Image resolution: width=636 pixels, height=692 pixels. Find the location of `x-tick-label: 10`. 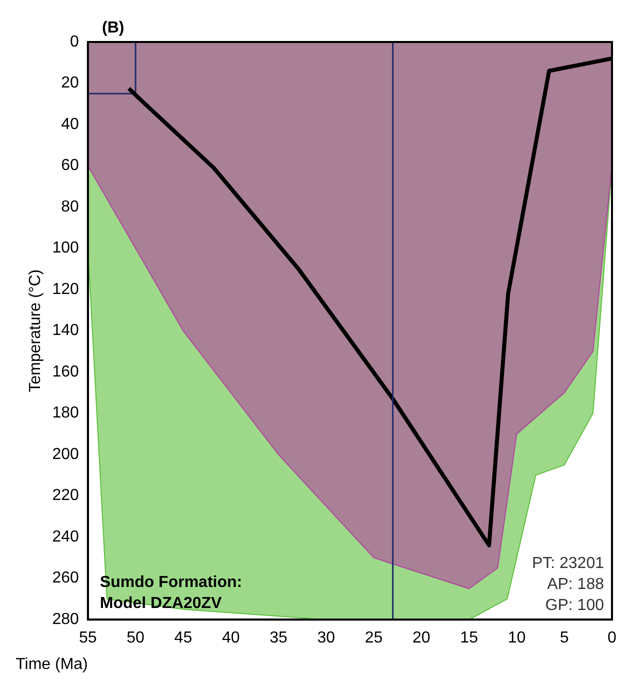

x-tick-label: 10 is located at coordinates (517, 638).